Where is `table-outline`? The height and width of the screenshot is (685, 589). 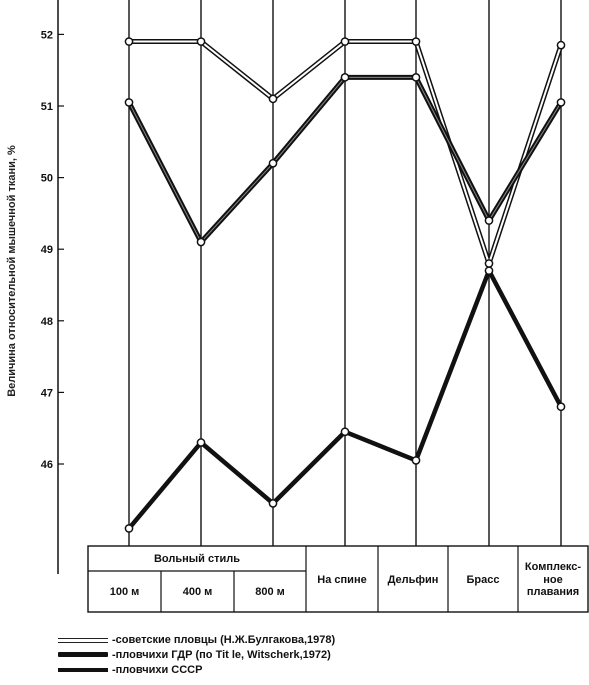 table-outline is located at coordinates (338, 579).